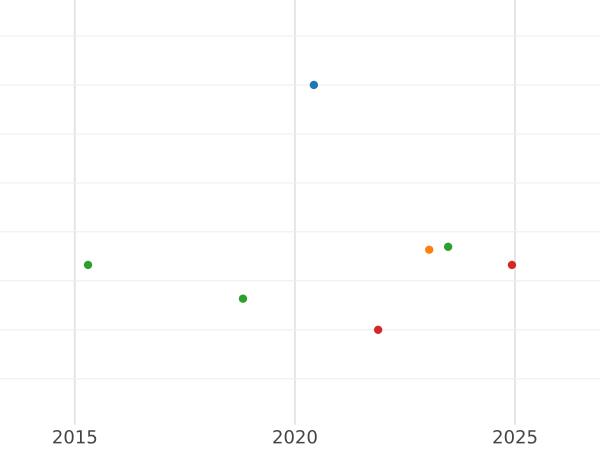  What do you see at coordinates (514, 437) in the screenshot?
I see `x-tick-label: 2025` at bounding box center [514, 437].